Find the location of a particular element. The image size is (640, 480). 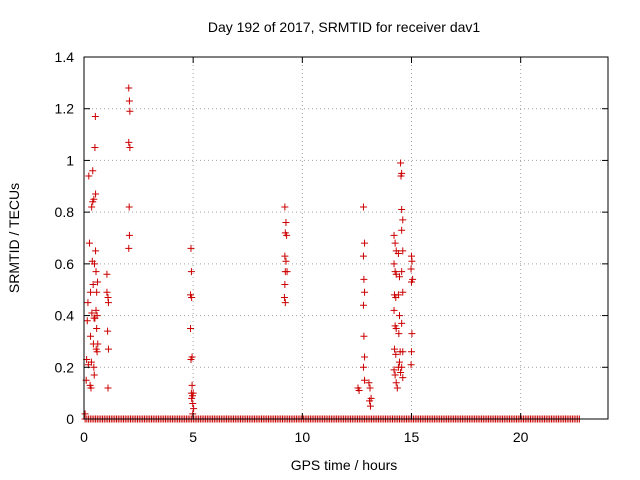

y-tick-label: 0.6 is located at coordinates (65, 264).